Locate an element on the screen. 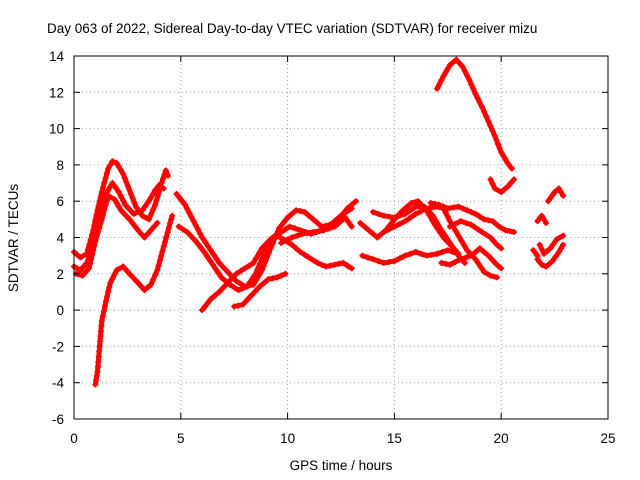 This screenshot has width=640, height=480. series-track-w is located at coordinates (535, 253).